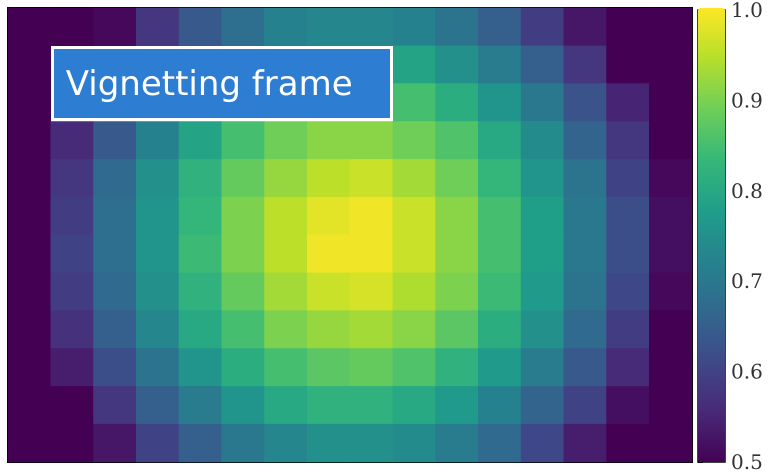 Image resolution: width=783 pixels, height=475 pixels. What do you see at coordinates (747, 462) in the screenshot?
I see `color-bar-label: 0.5` at bounding box center [747, 462].